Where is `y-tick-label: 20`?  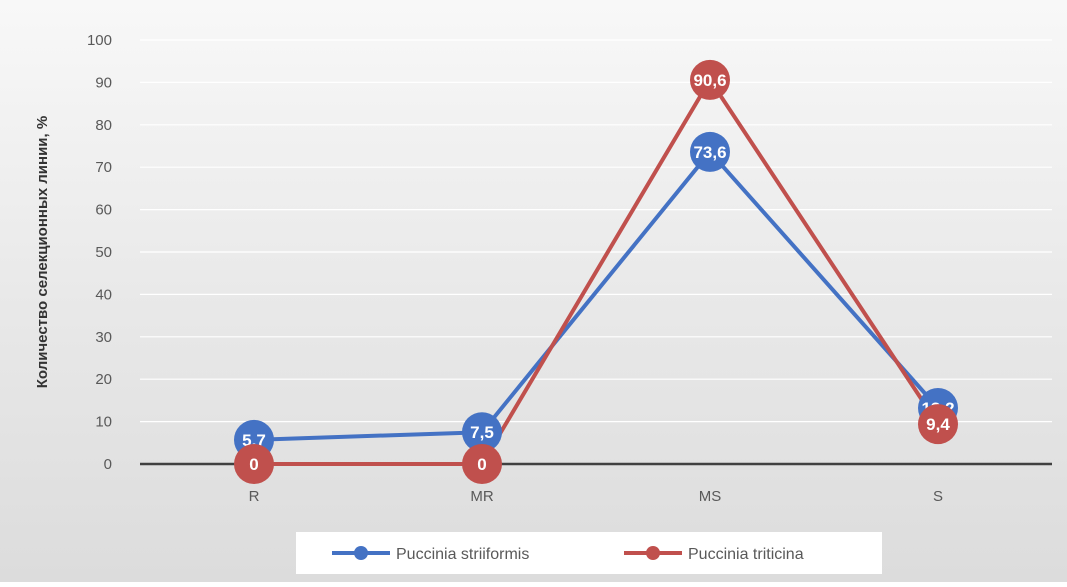
y-tick-label: 20 is located at coordinates (103, 379).